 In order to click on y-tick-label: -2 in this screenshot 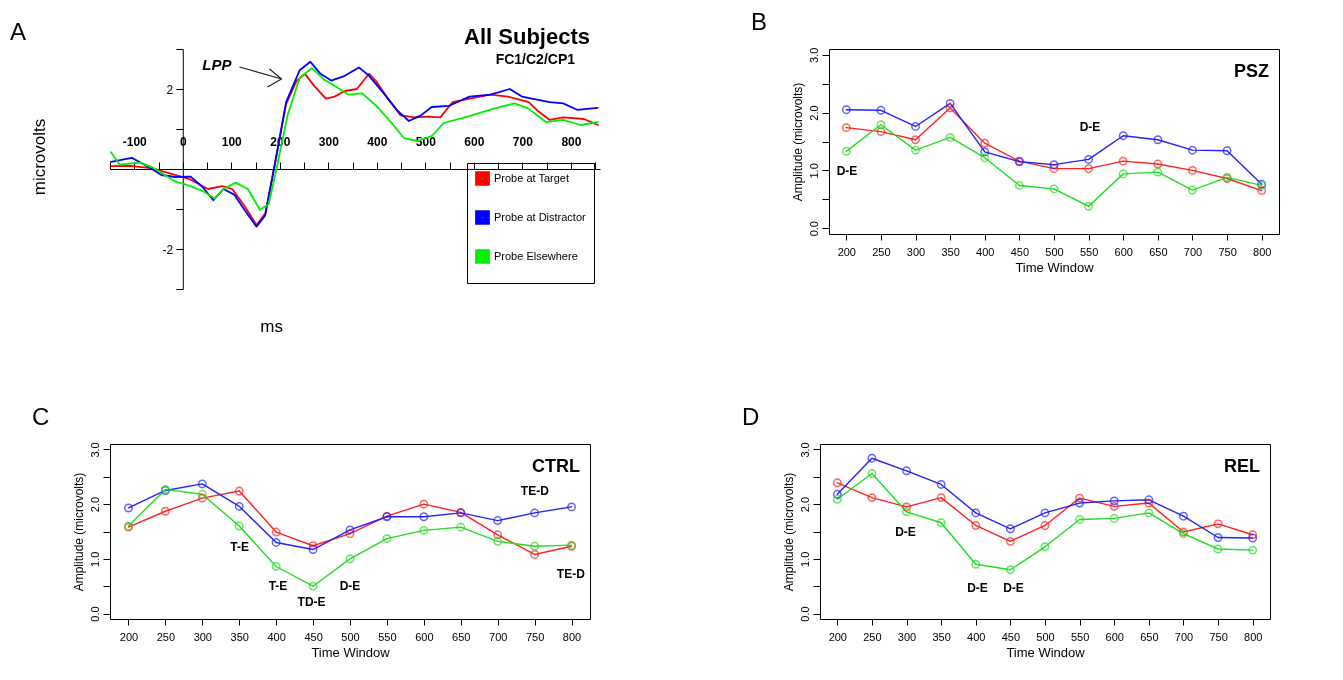, I will do `click(168, 249)`.